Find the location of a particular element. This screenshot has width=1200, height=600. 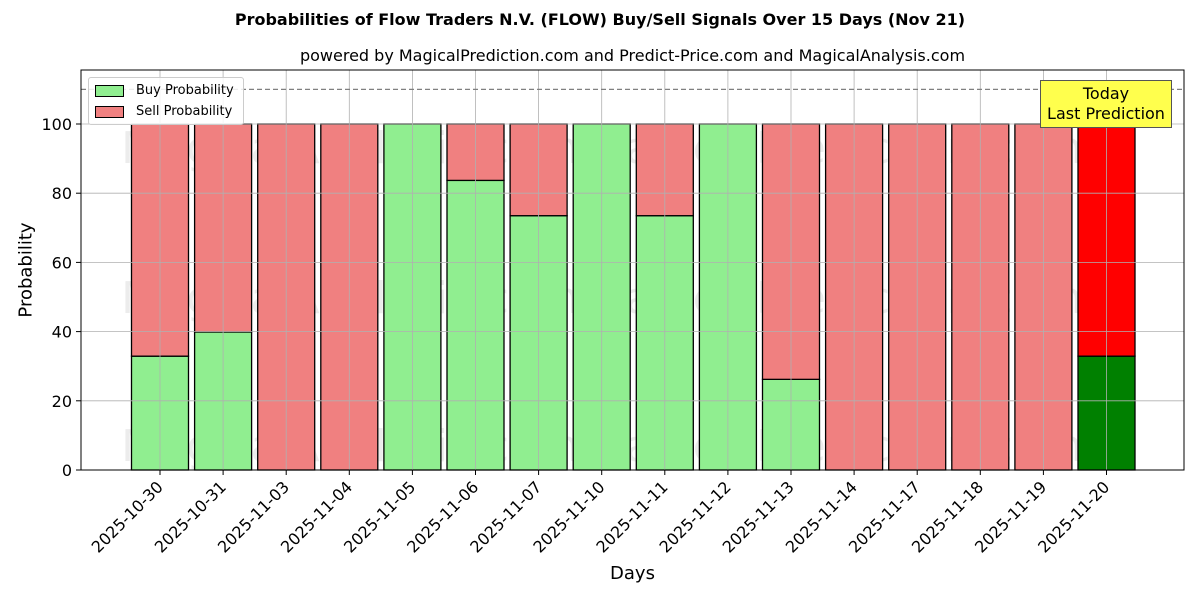

legend-label-buy: Buy Probability is located at coordinates (185, 90).